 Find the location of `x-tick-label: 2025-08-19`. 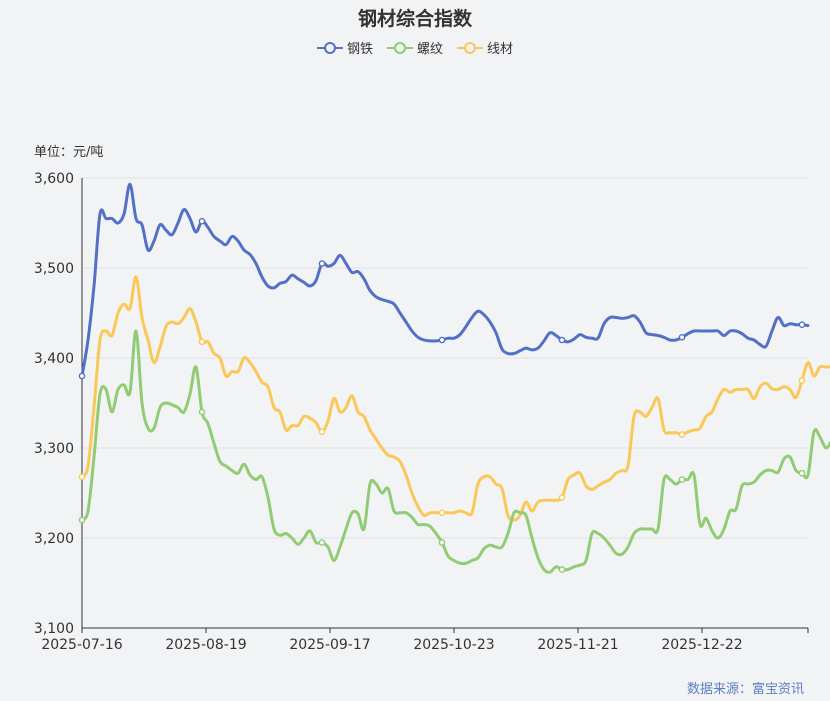

x-tick-label: 2025-08-19 is located at coordinates (205, 645).